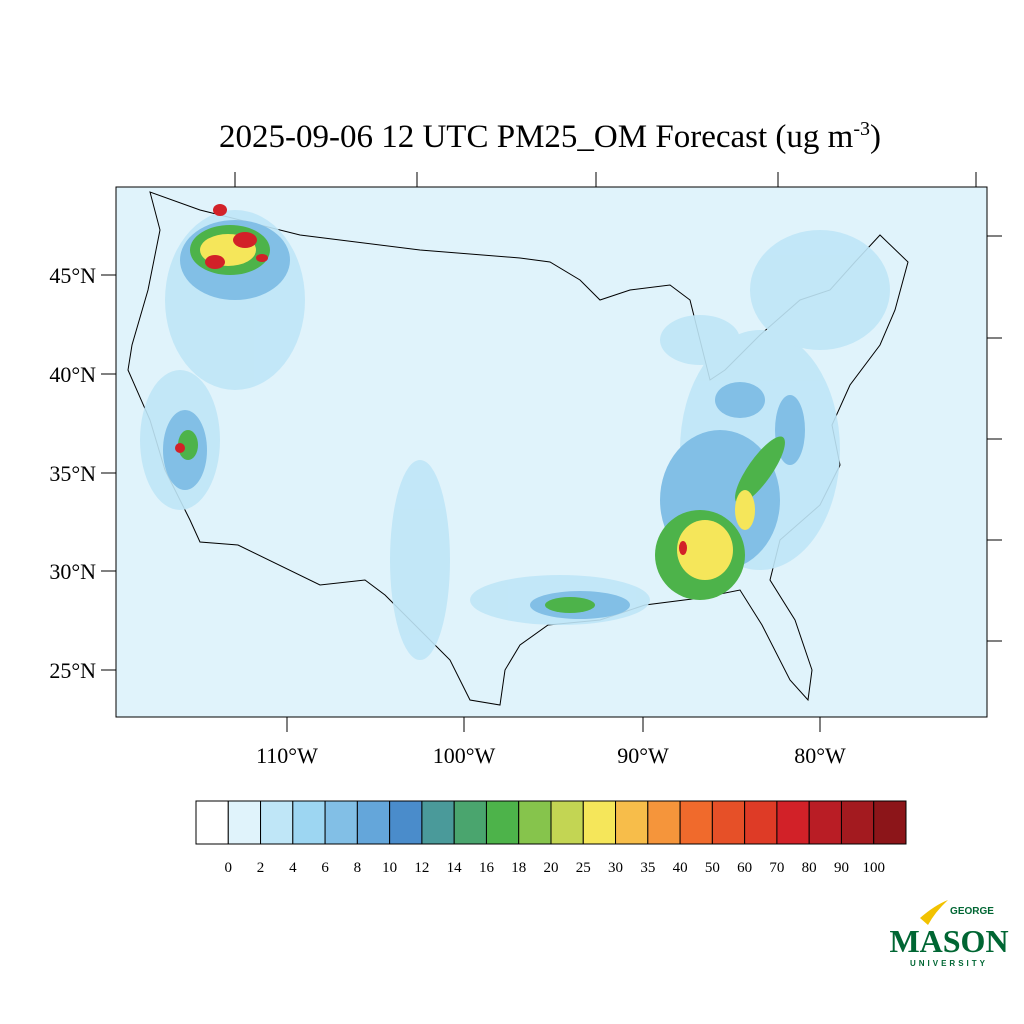 The width and height of the screenshot is (1024, 1024). Describe the element at coordinates (72, 374) in the screenshot. I see `lat-label: 40°N` at that location.